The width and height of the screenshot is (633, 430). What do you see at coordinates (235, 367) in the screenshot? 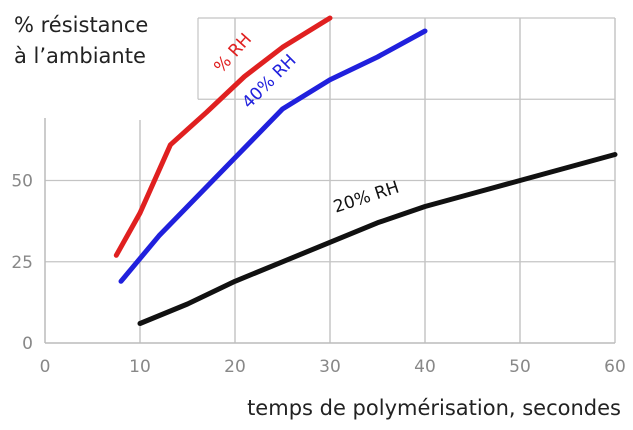
I see `x-tick-label-20: 20` at bounding box center [235, 367].